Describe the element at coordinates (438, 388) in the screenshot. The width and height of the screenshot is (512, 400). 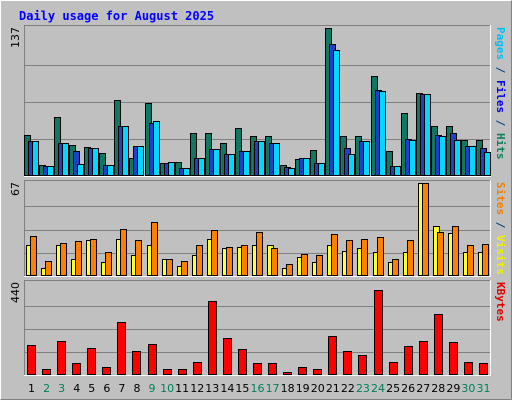
I see `x-tick-label: 28` at that location.